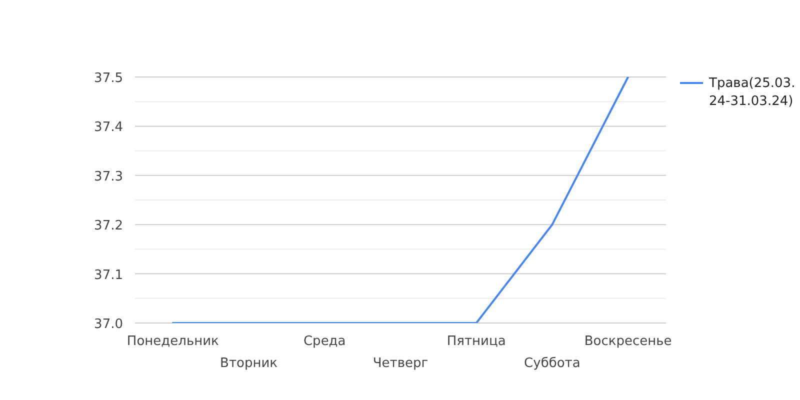  Describe the element at coordinates (752, 93) in the screenshot. I see `legend-label: Трава(25.03.24-31.03.24)` at that location.